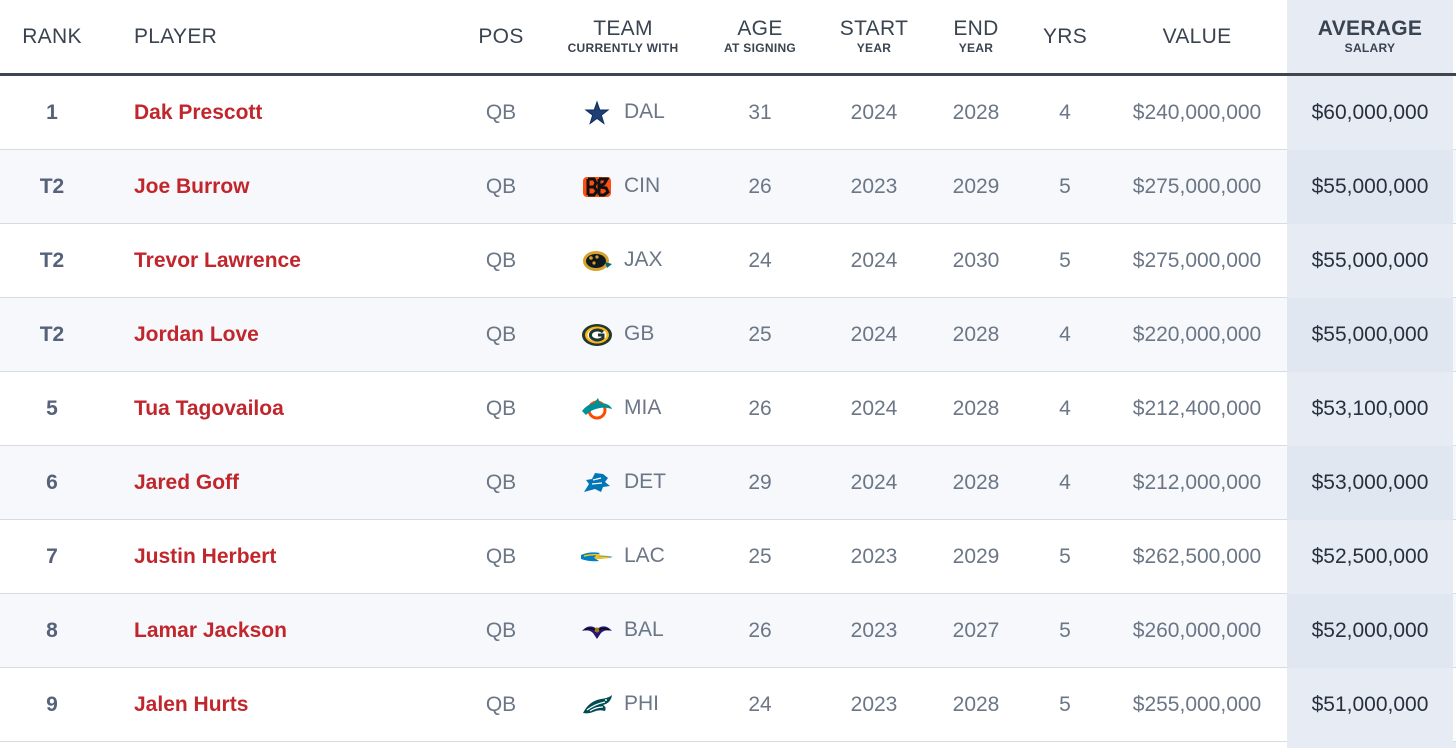  What do you see at coordinates (642, 703) in the screenshot?
I see `team-abbr: PHI` at bounding box center [642, 703].